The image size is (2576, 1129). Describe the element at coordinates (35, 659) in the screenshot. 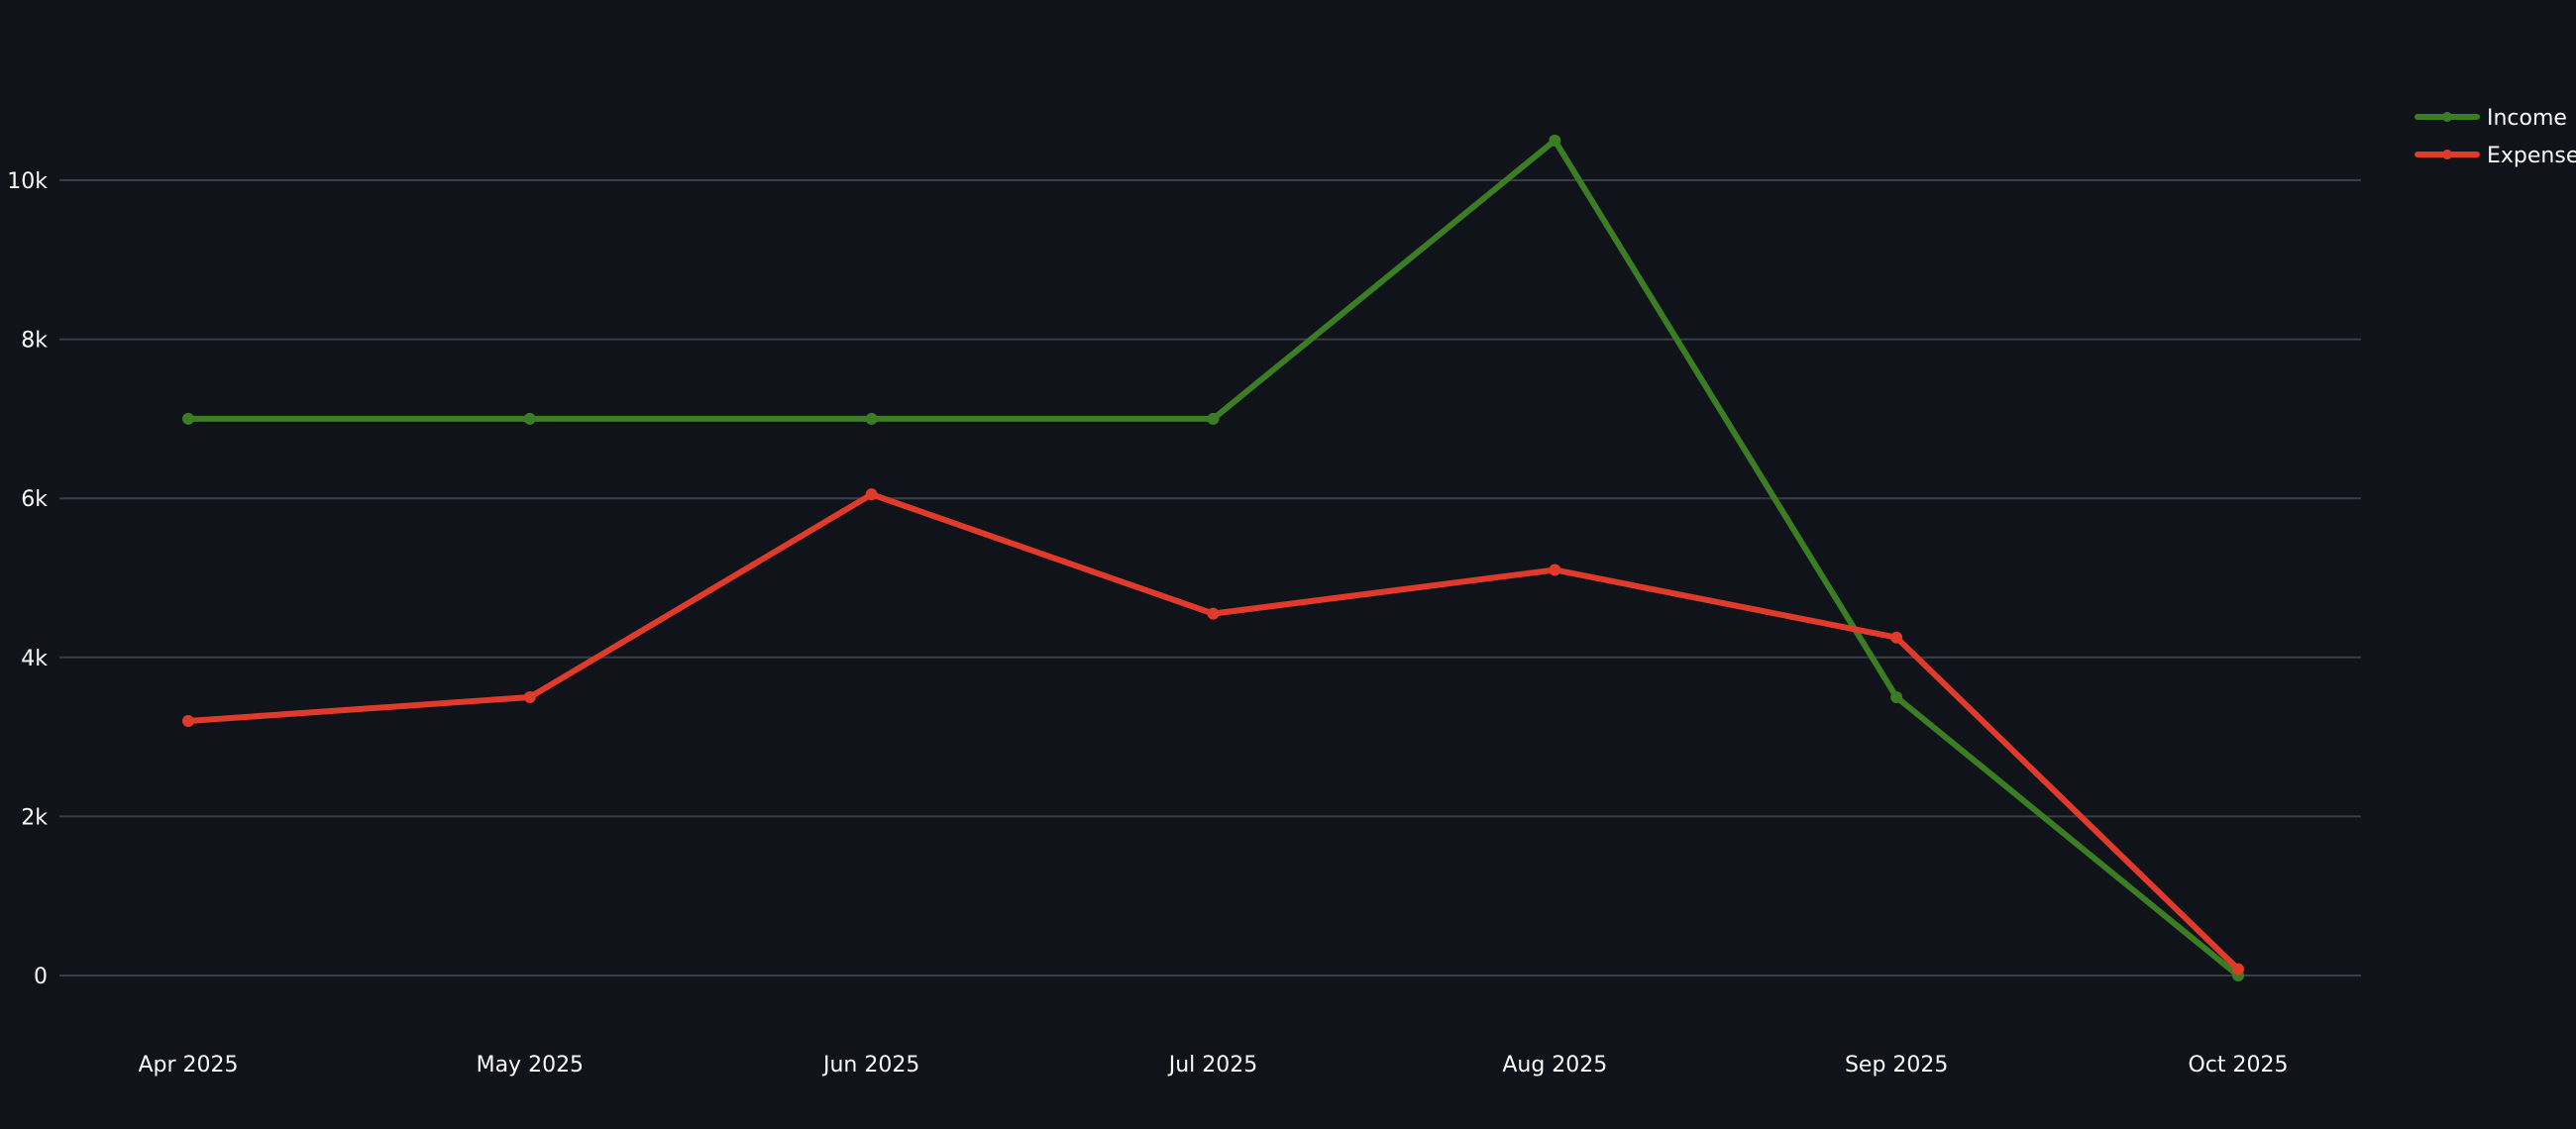

I see `y-tick-label: 4k` at that location.